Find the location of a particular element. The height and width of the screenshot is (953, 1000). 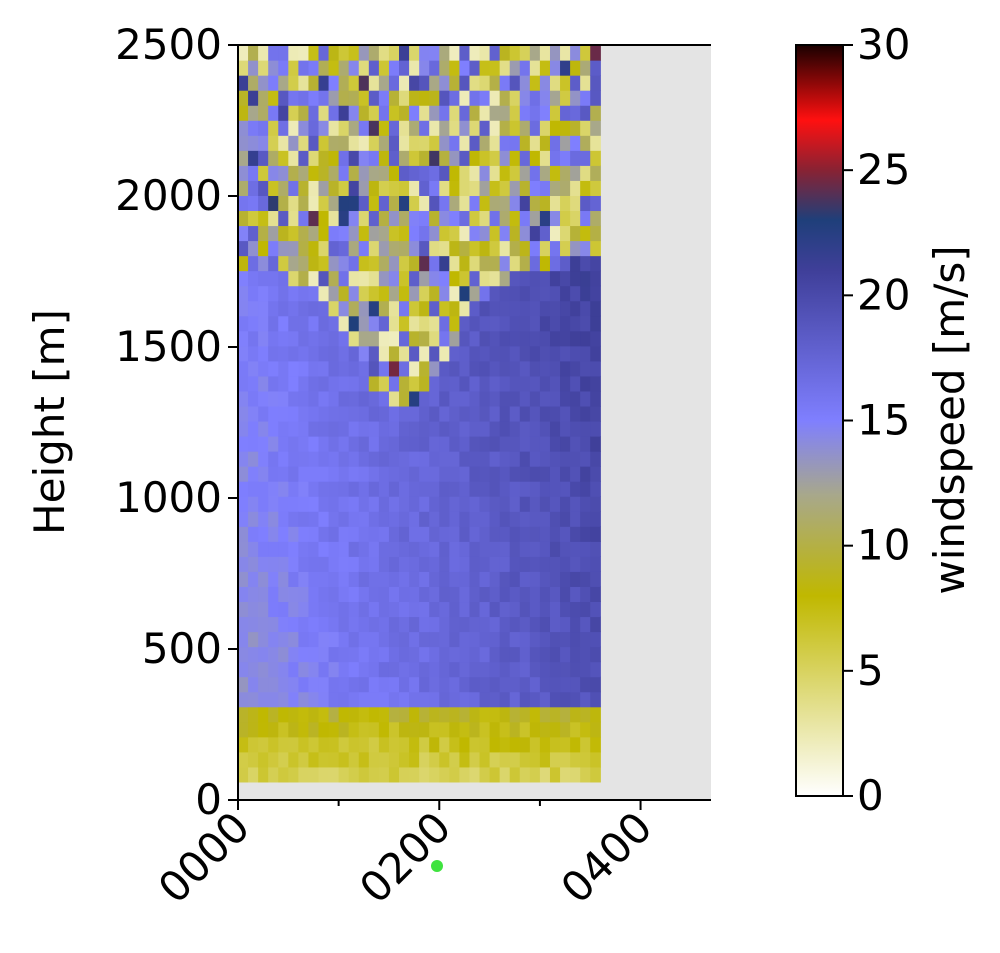

y-tick-label: 0 is located at coordinates (208, 799).